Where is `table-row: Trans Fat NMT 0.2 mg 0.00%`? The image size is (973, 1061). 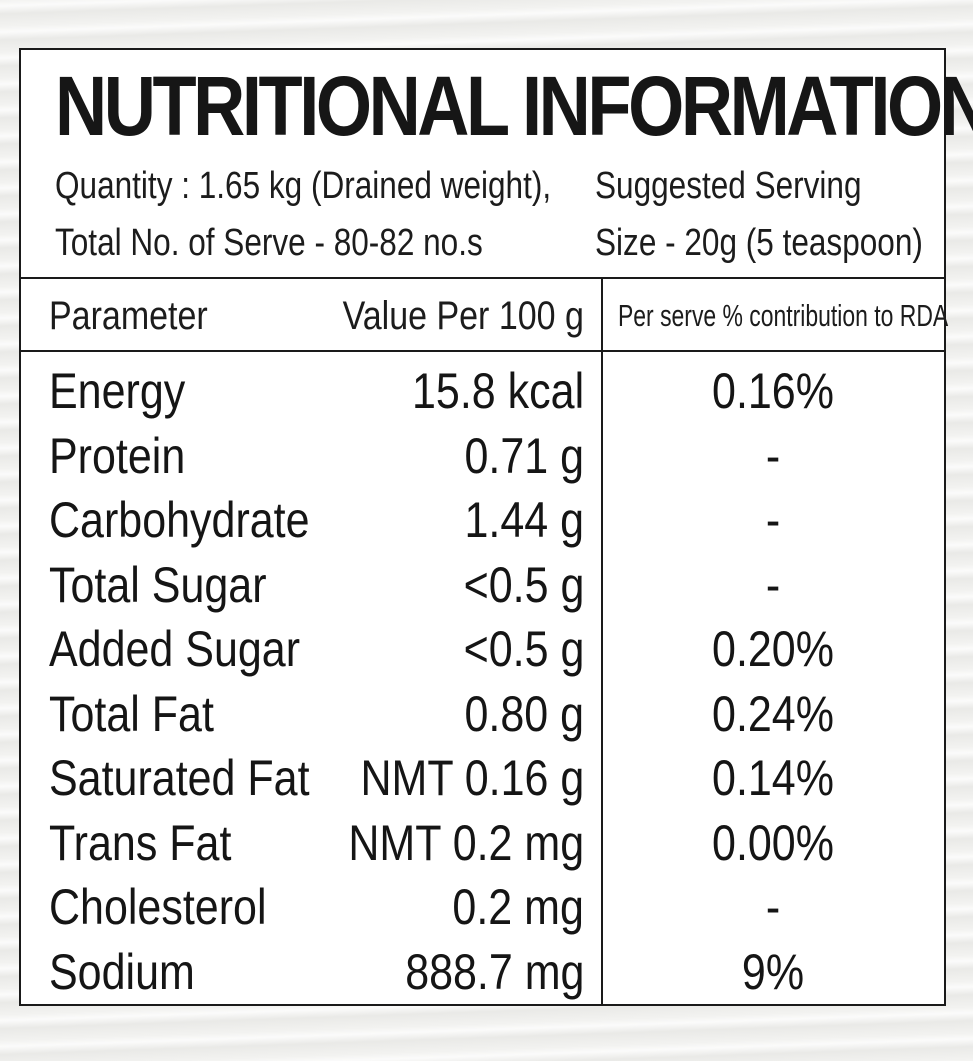
table-row: Trans Fat NMT 0.2 mg 0.00% is located at coordinates (482, 844).